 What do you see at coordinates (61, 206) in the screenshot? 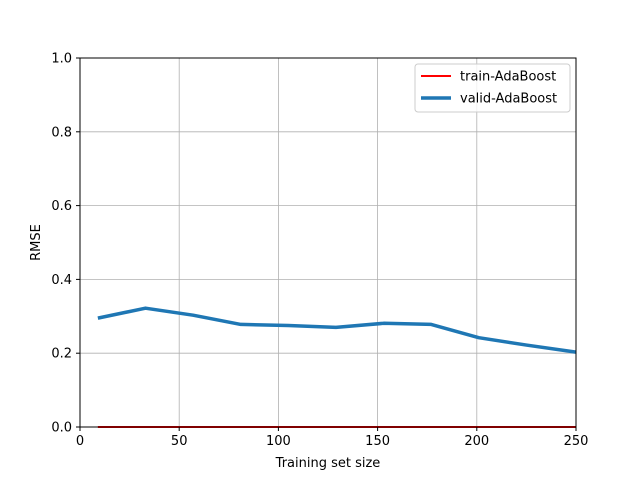
I see `y-tick-label: 0.6` at bounding box center [61, 206].